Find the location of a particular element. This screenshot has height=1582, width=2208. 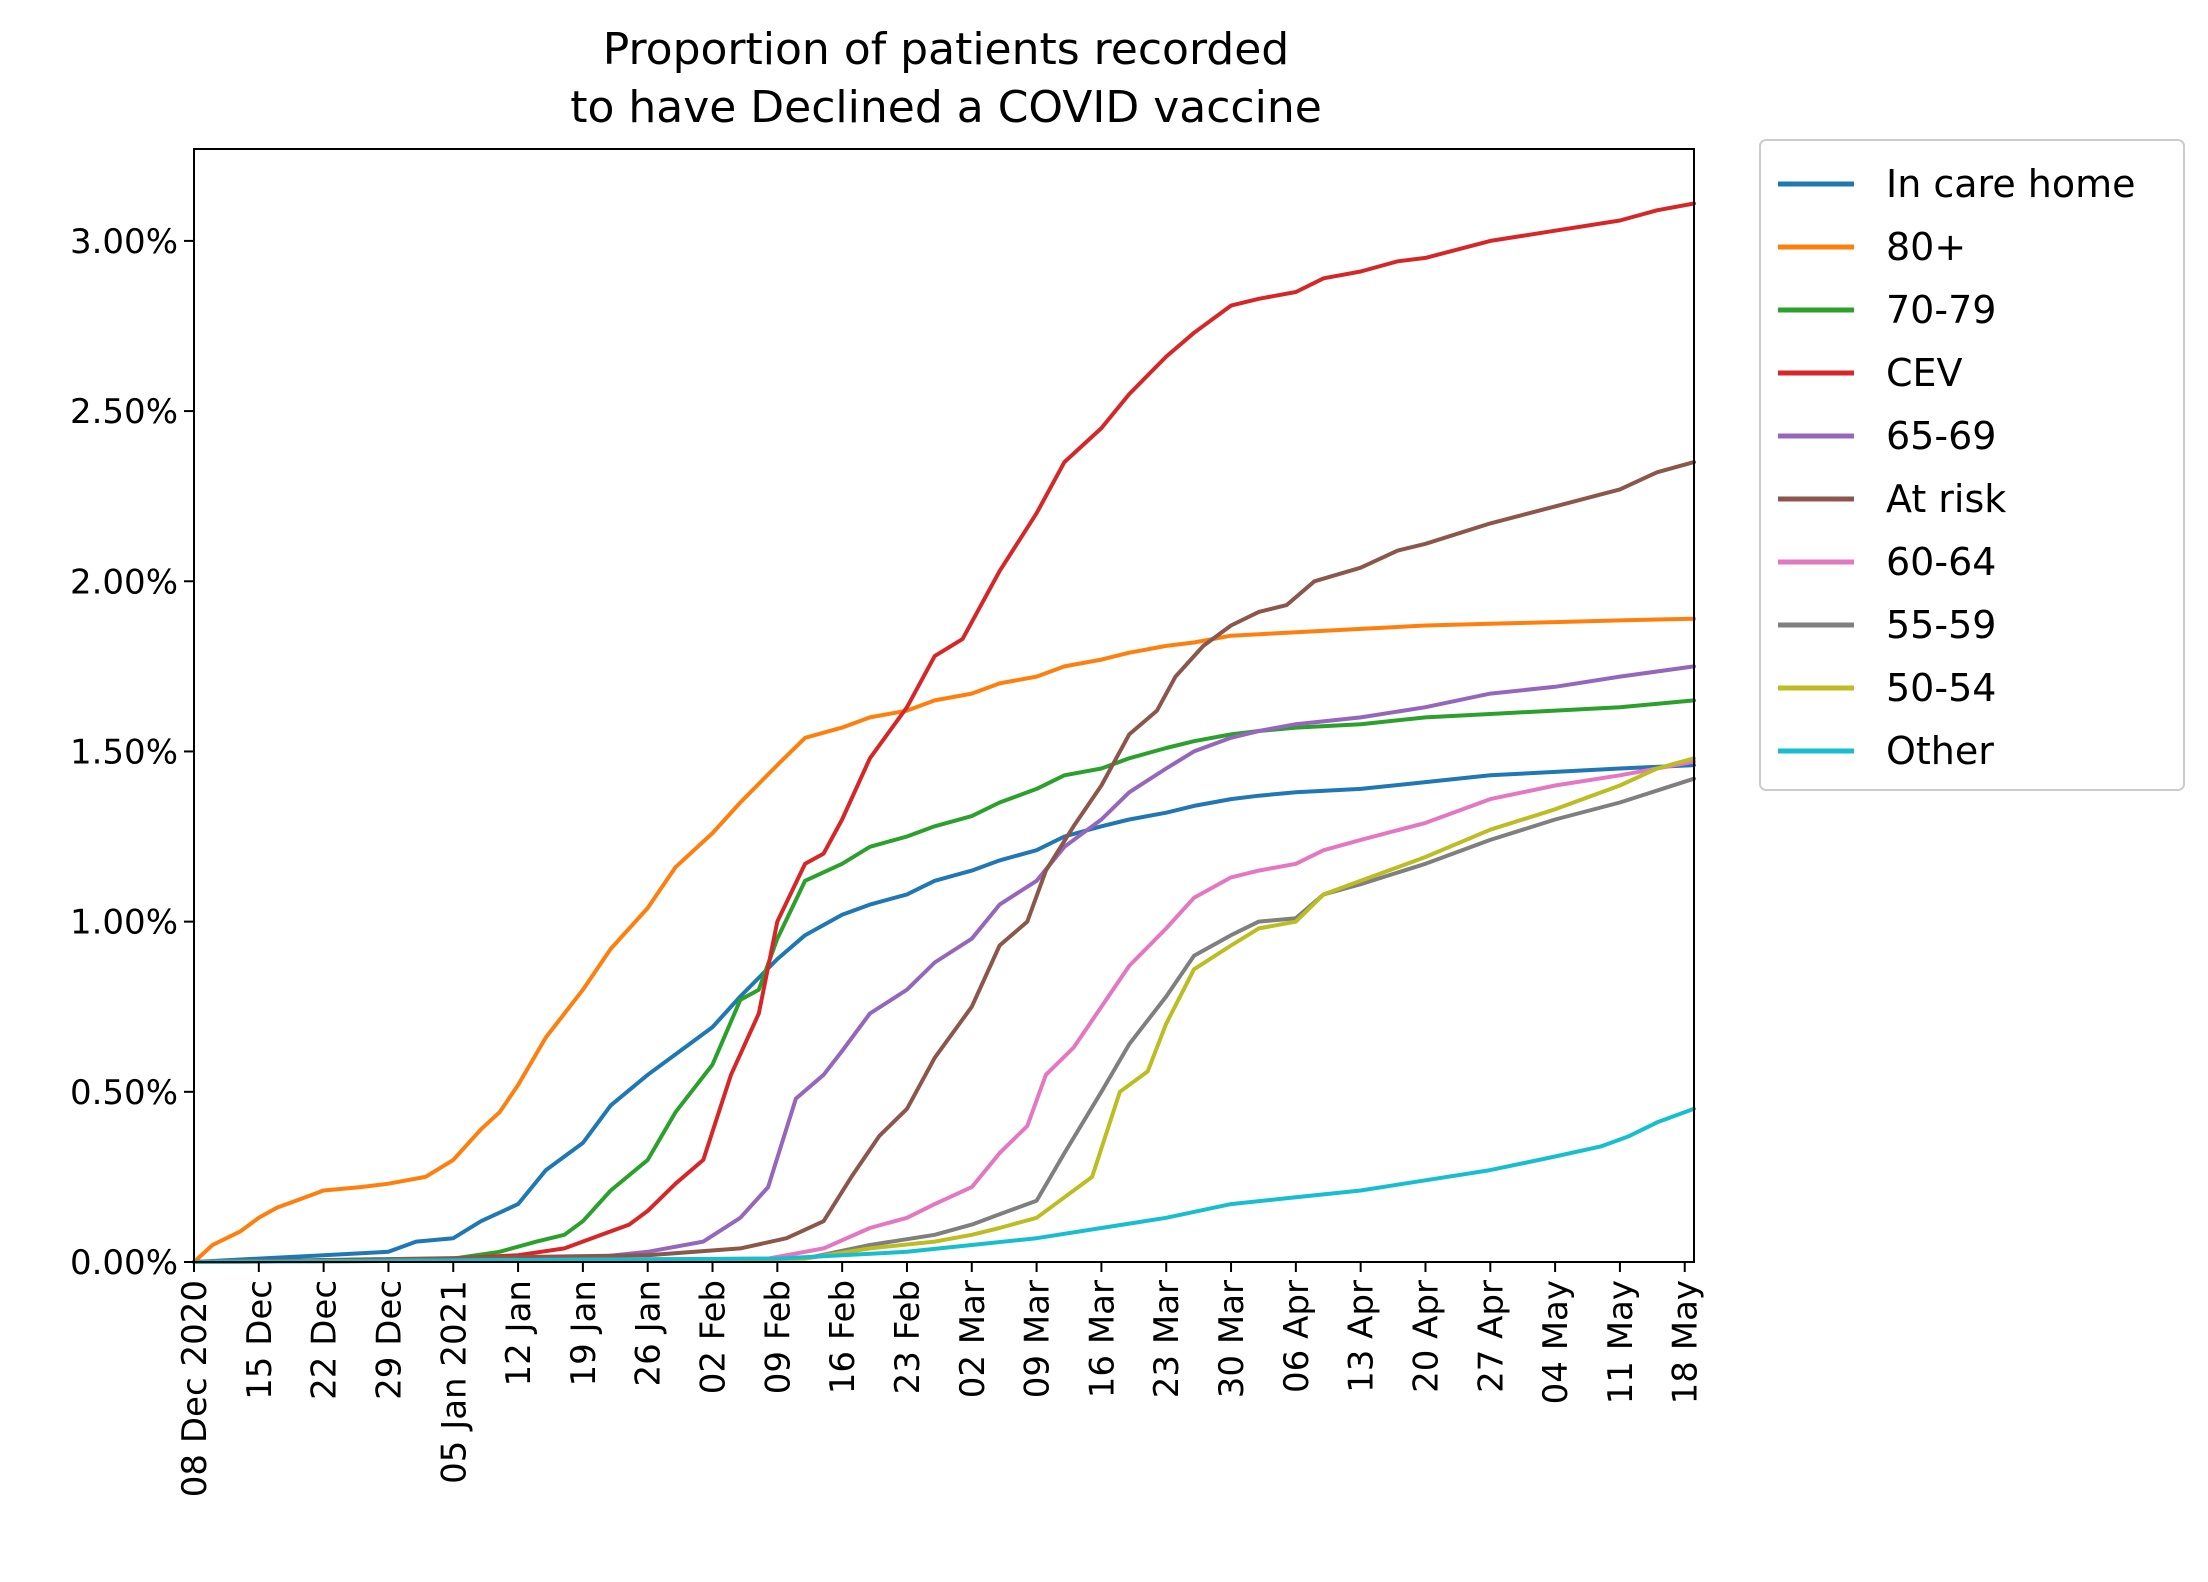

x-tick-label: 23 Mar is located at coordinates (1167, 1339).